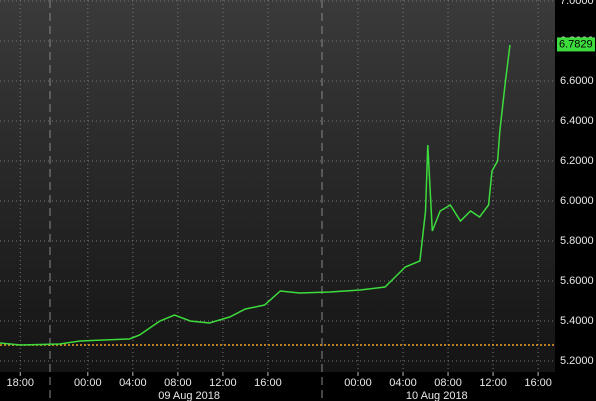 The width and height of the screenshot is (596, 401). I want to click on y-tick-label: 5.4000, so click(577, 321).